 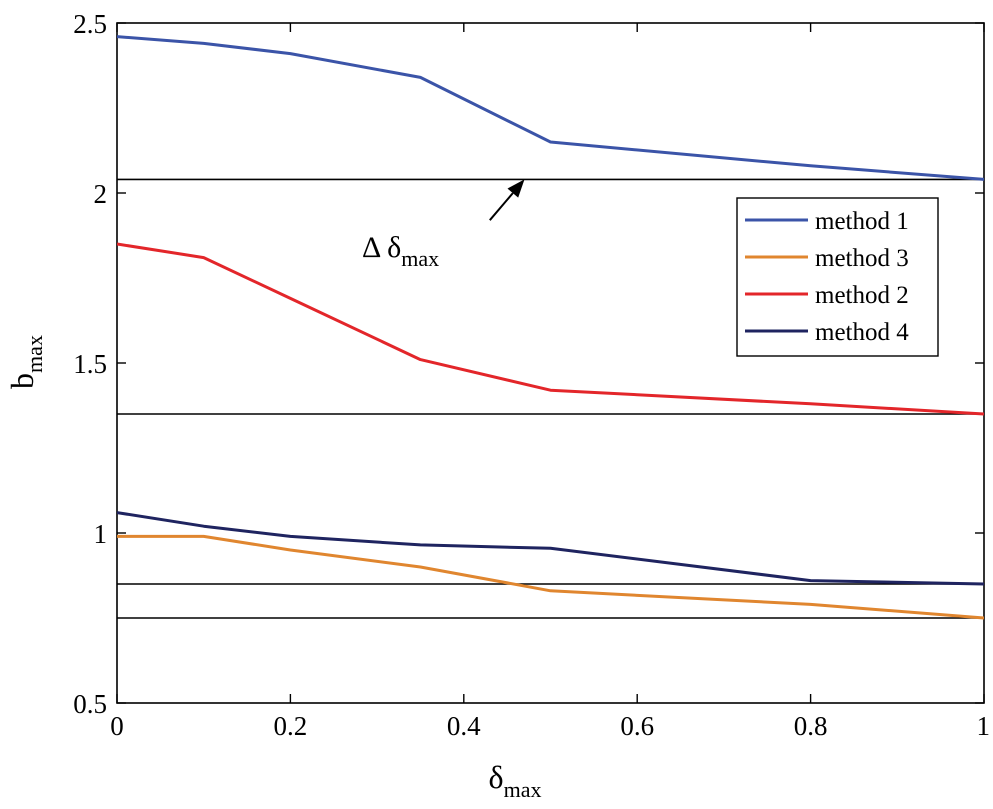 What do you see at coordinates (464, 726) in the screenshot?
I see `x-tick-label: 0.4` at bounding box center [464, 726].